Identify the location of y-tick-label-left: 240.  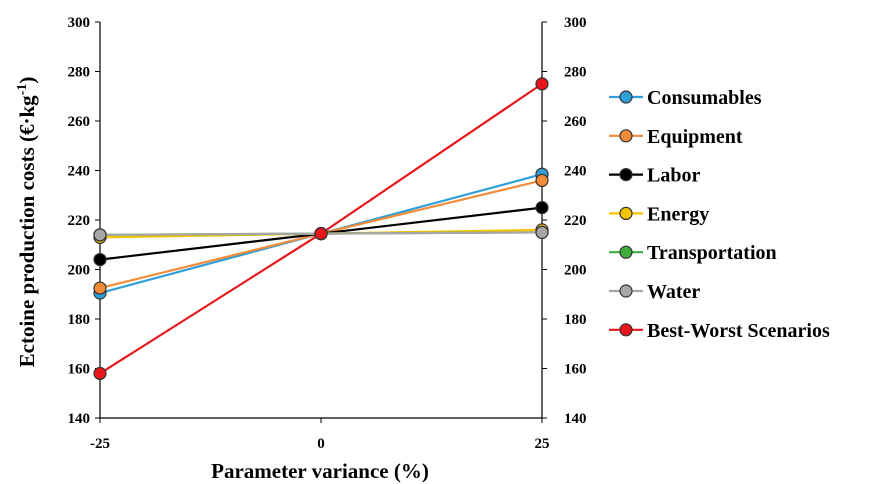
(79, 172).